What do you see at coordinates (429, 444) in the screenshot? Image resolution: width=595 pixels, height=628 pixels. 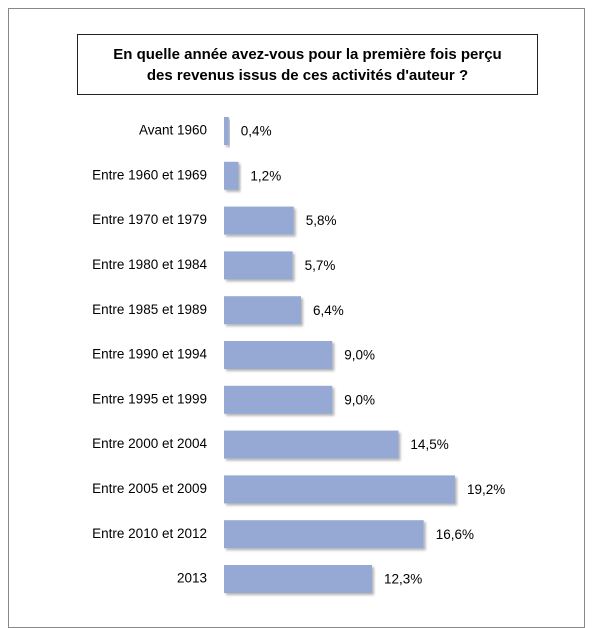 I see `value-label: 14,5%` at bounding box center [429, 444].